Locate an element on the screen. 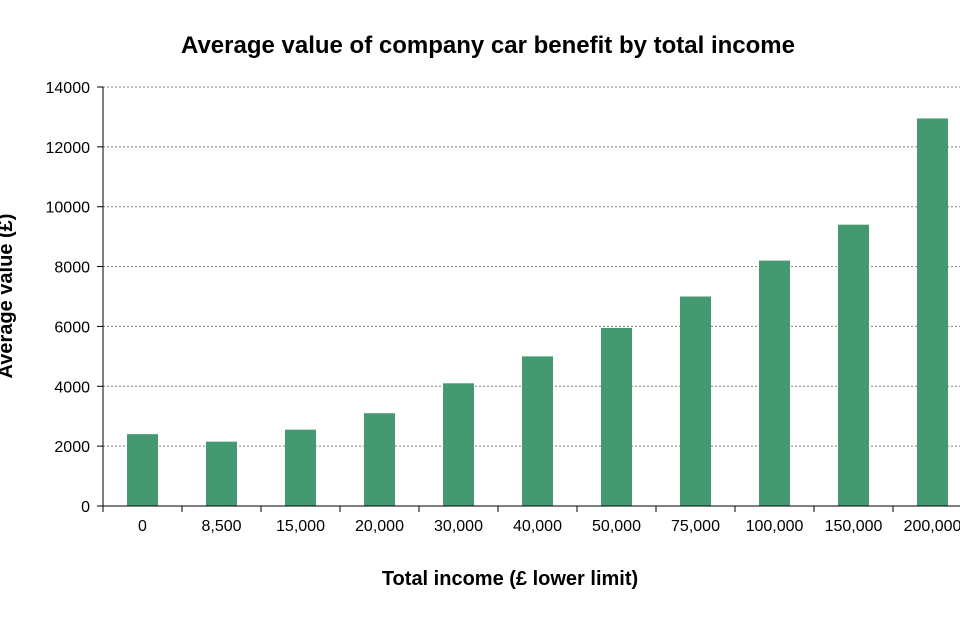 Image resolution: width=960 pixels, height=640 pixels. x-tick-label: 40,000 is located at coordinates (537, 526).